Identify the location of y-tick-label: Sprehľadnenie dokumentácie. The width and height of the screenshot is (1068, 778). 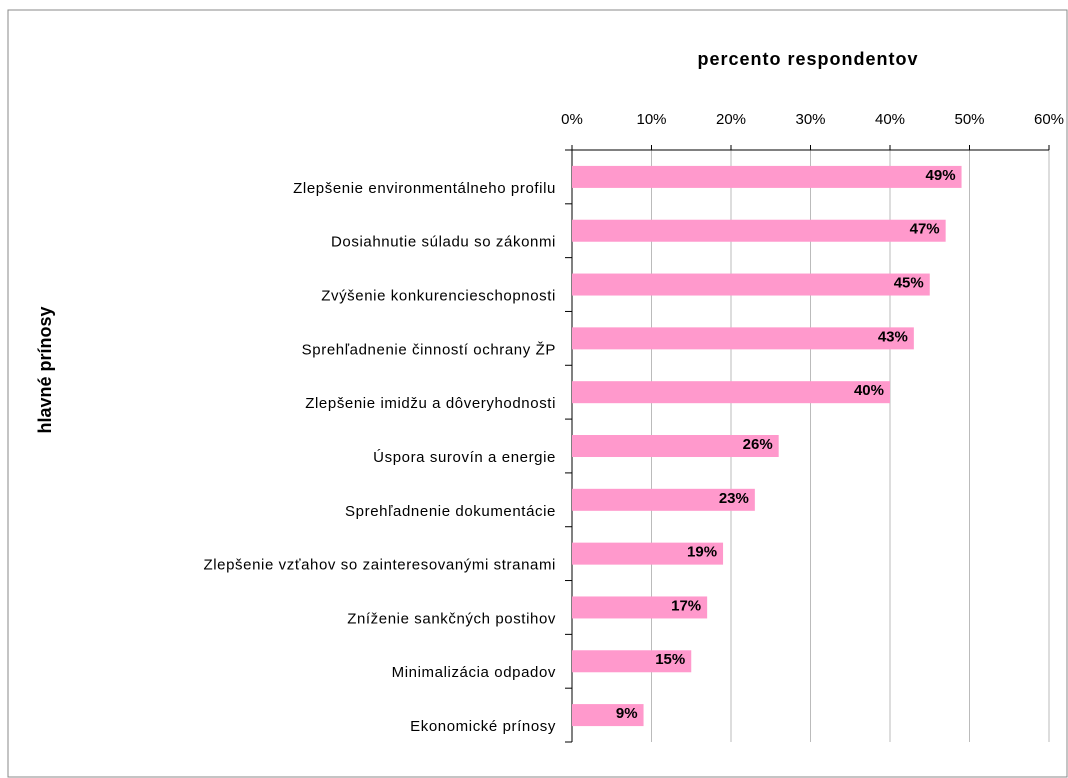
(450, 511).